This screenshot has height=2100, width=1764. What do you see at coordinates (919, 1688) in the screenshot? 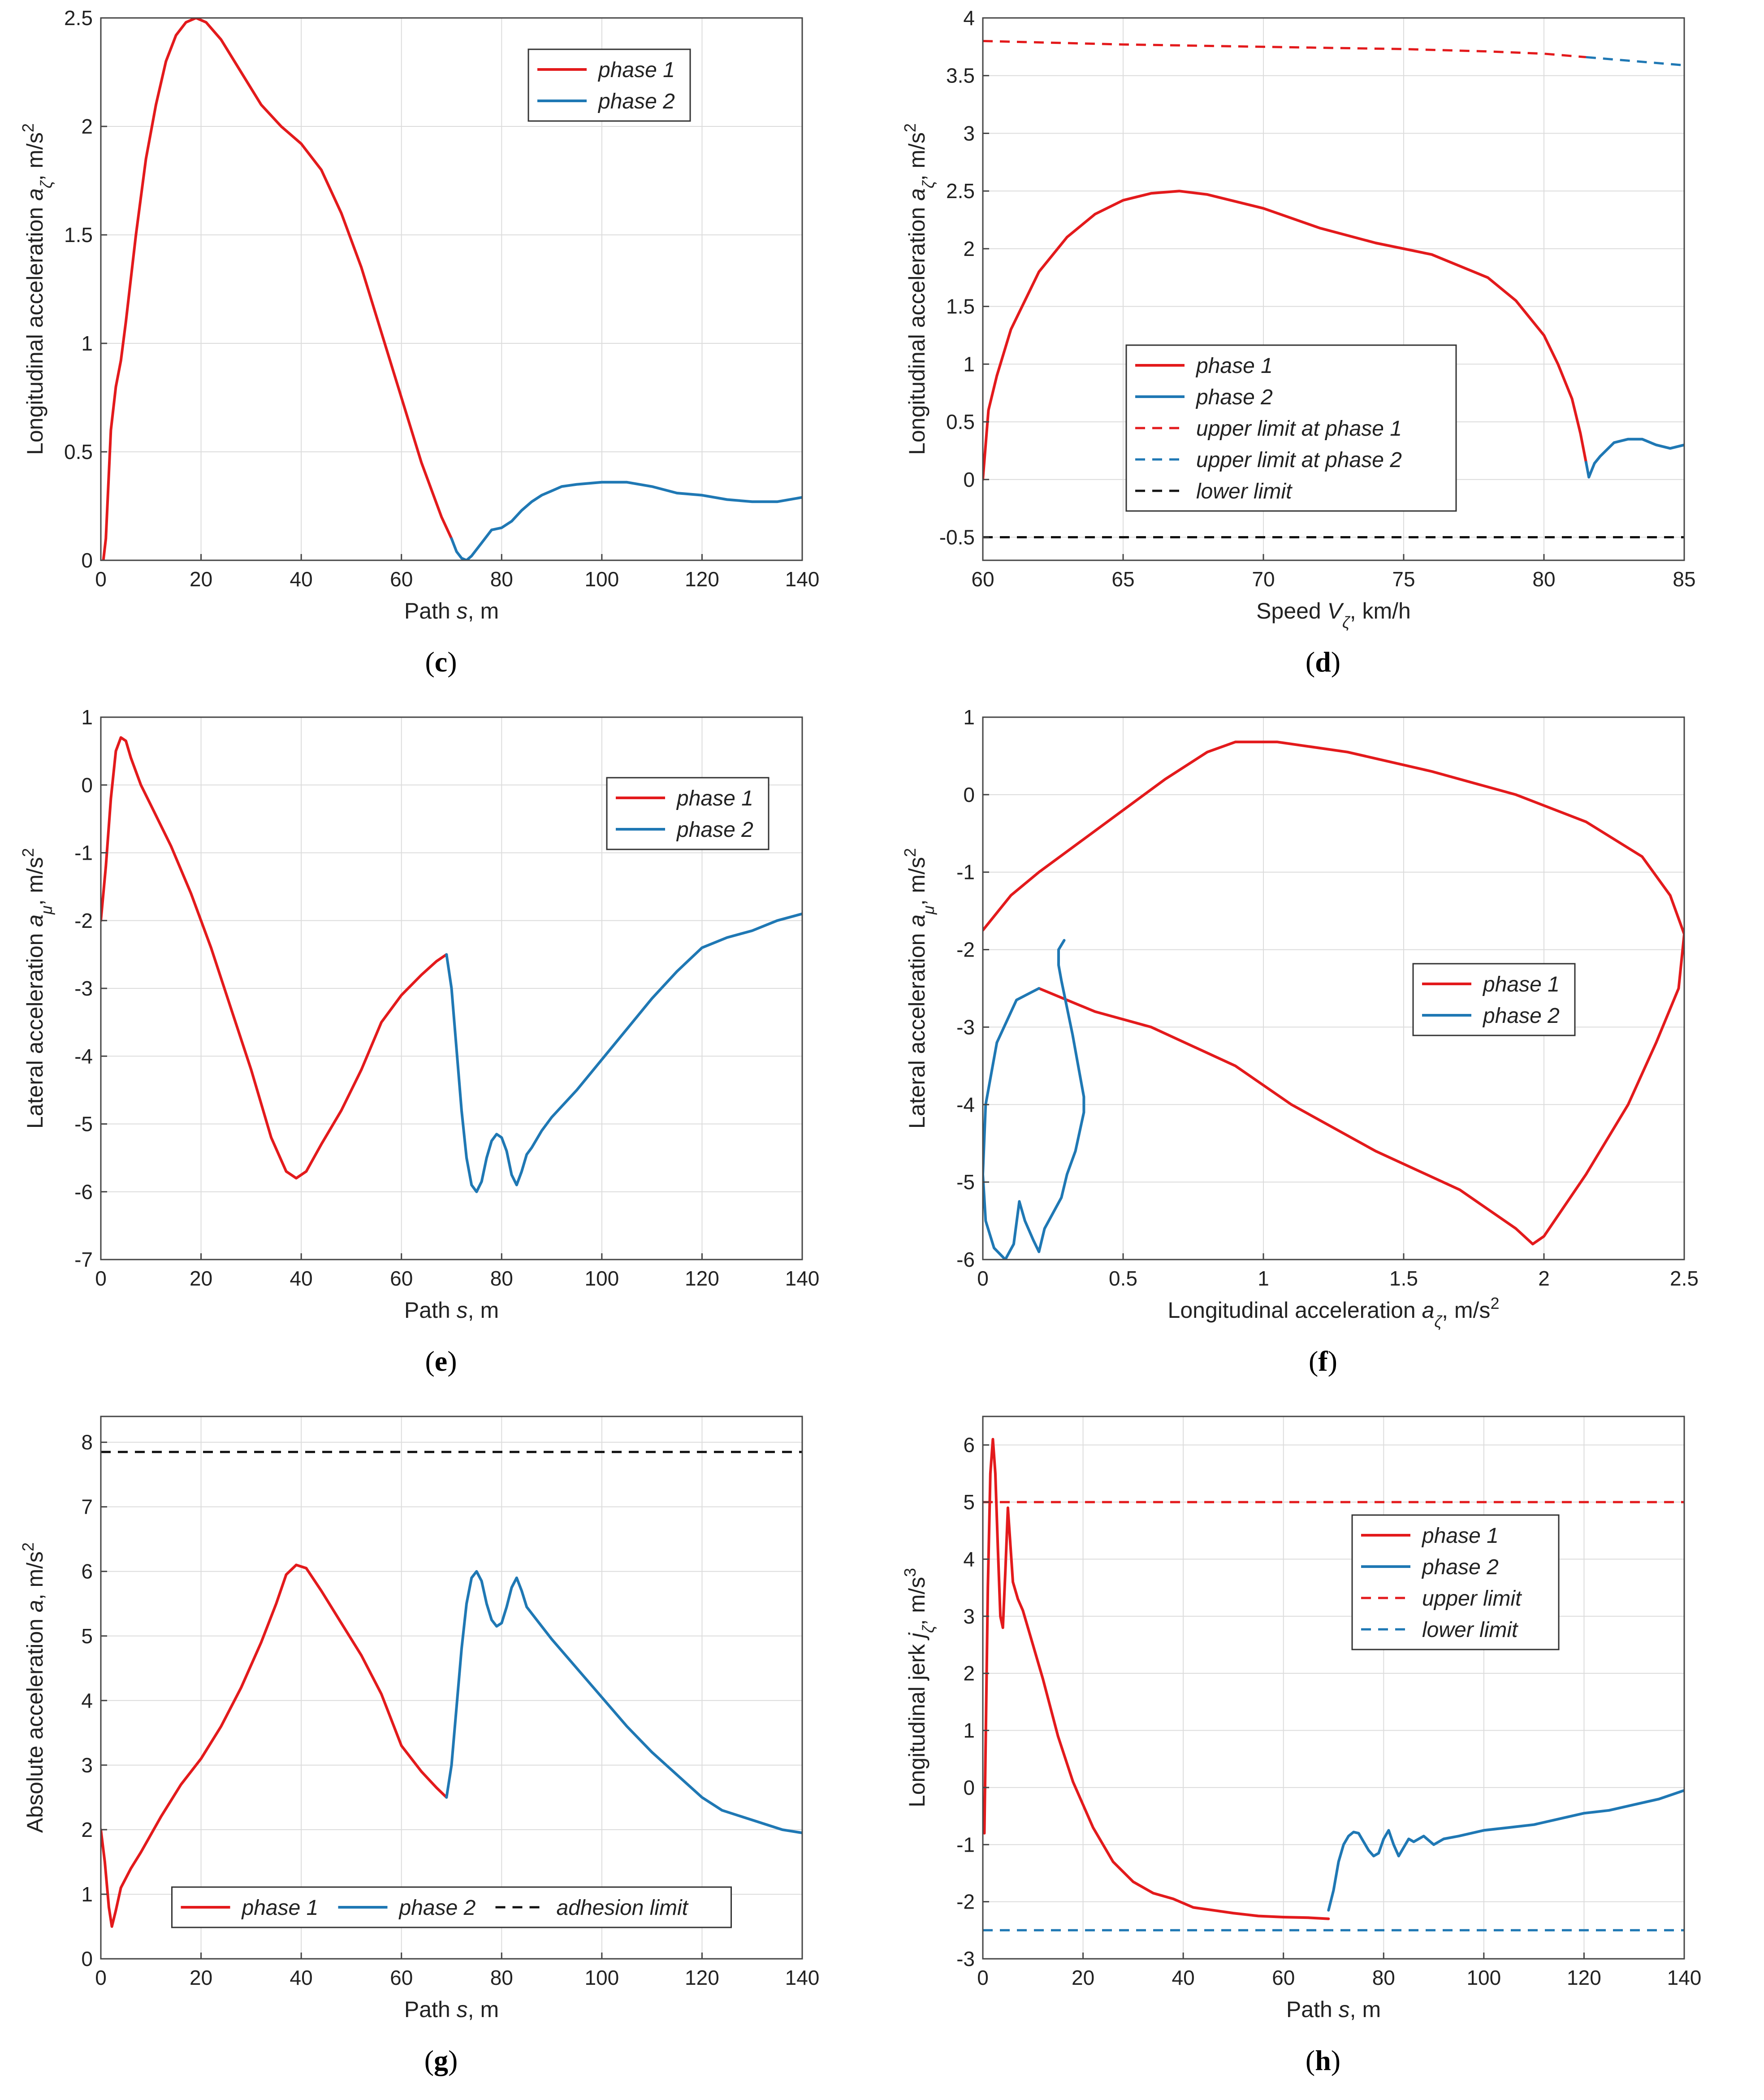
I see `y-axis-label: Longitudinal jerk jζ, m/s3` at bounding box center [919, 1688].